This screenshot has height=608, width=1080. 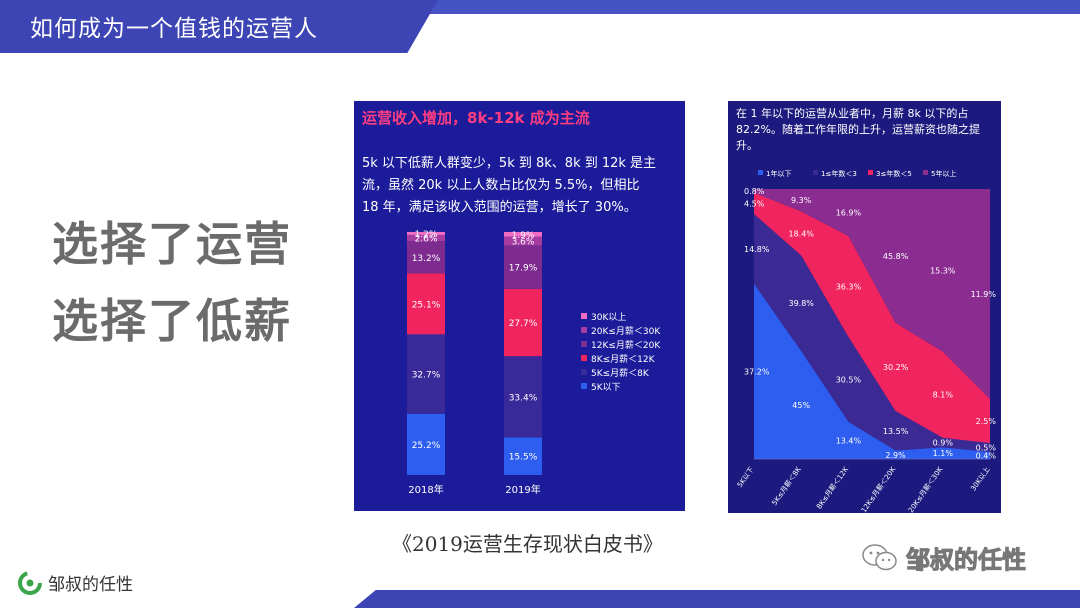 What do you see at coordinates (943, 173) in the screenshot?
I see `legend-label: 5年以上` at bounding box center [943, 173].